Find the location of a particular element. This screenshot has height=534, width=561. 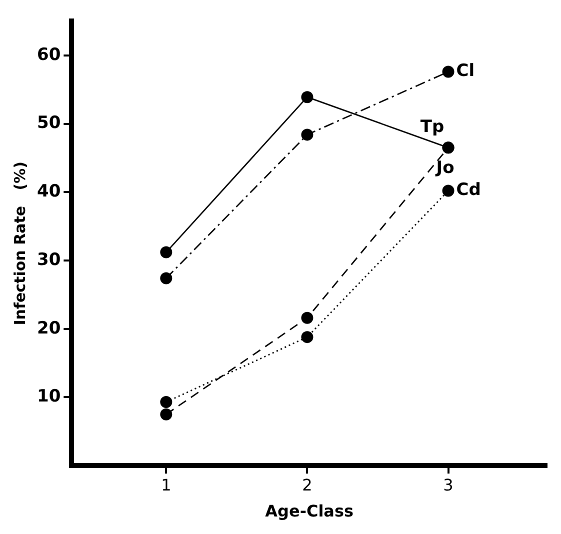

series-label: Cd is located at coordinates (468, 190).